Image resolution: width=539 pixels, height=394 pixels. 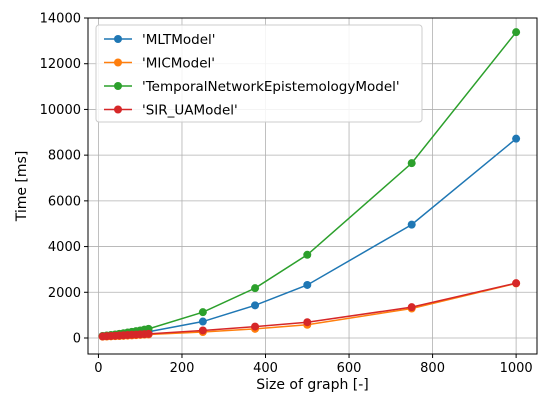 I want to click on x-tick-label: 1000, so click(x=516, y=368).